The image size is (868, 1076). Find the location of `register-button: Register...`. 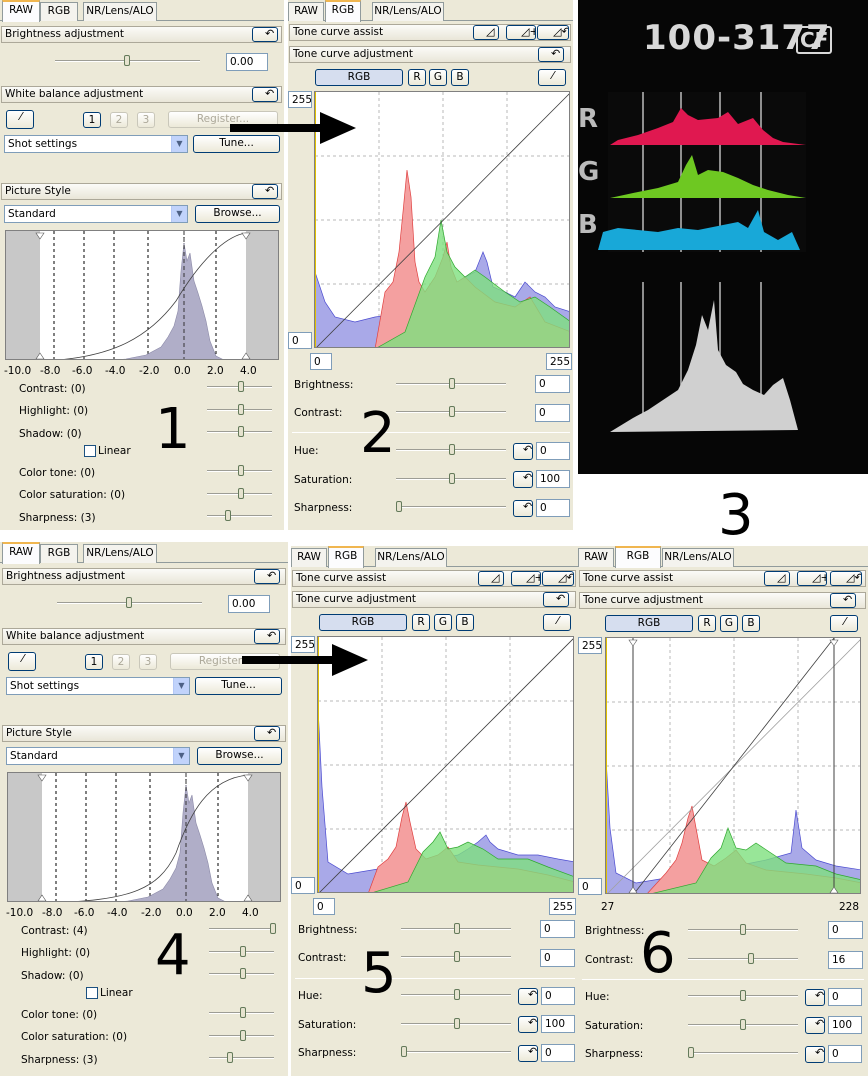

register-button: Register... is located at coordinates (223, 119).